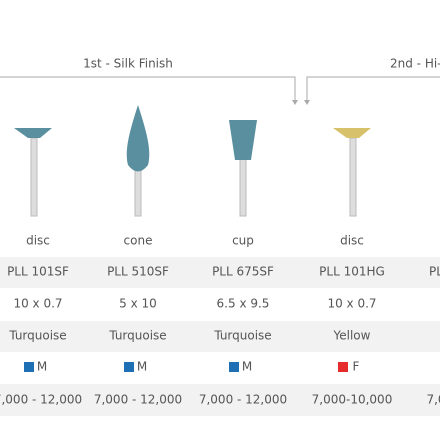  What do you see at coordinates (138, 272) in the screenshot?
I see `code: PLL 510SF` at bounding box center [138, 272].